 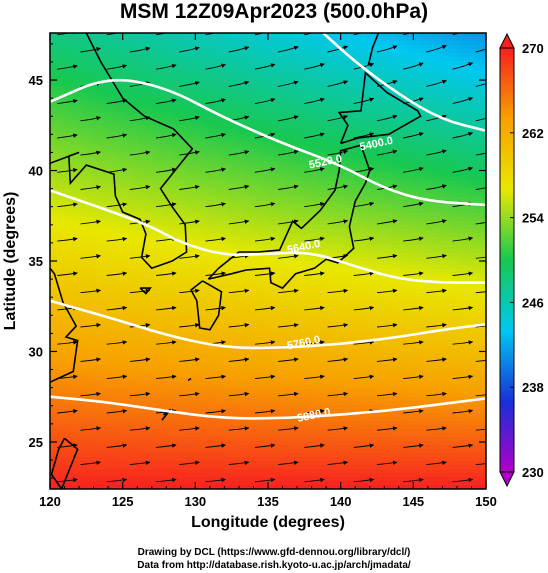 I want to click on x-tick-label: 135, so click(x=268, y=501).